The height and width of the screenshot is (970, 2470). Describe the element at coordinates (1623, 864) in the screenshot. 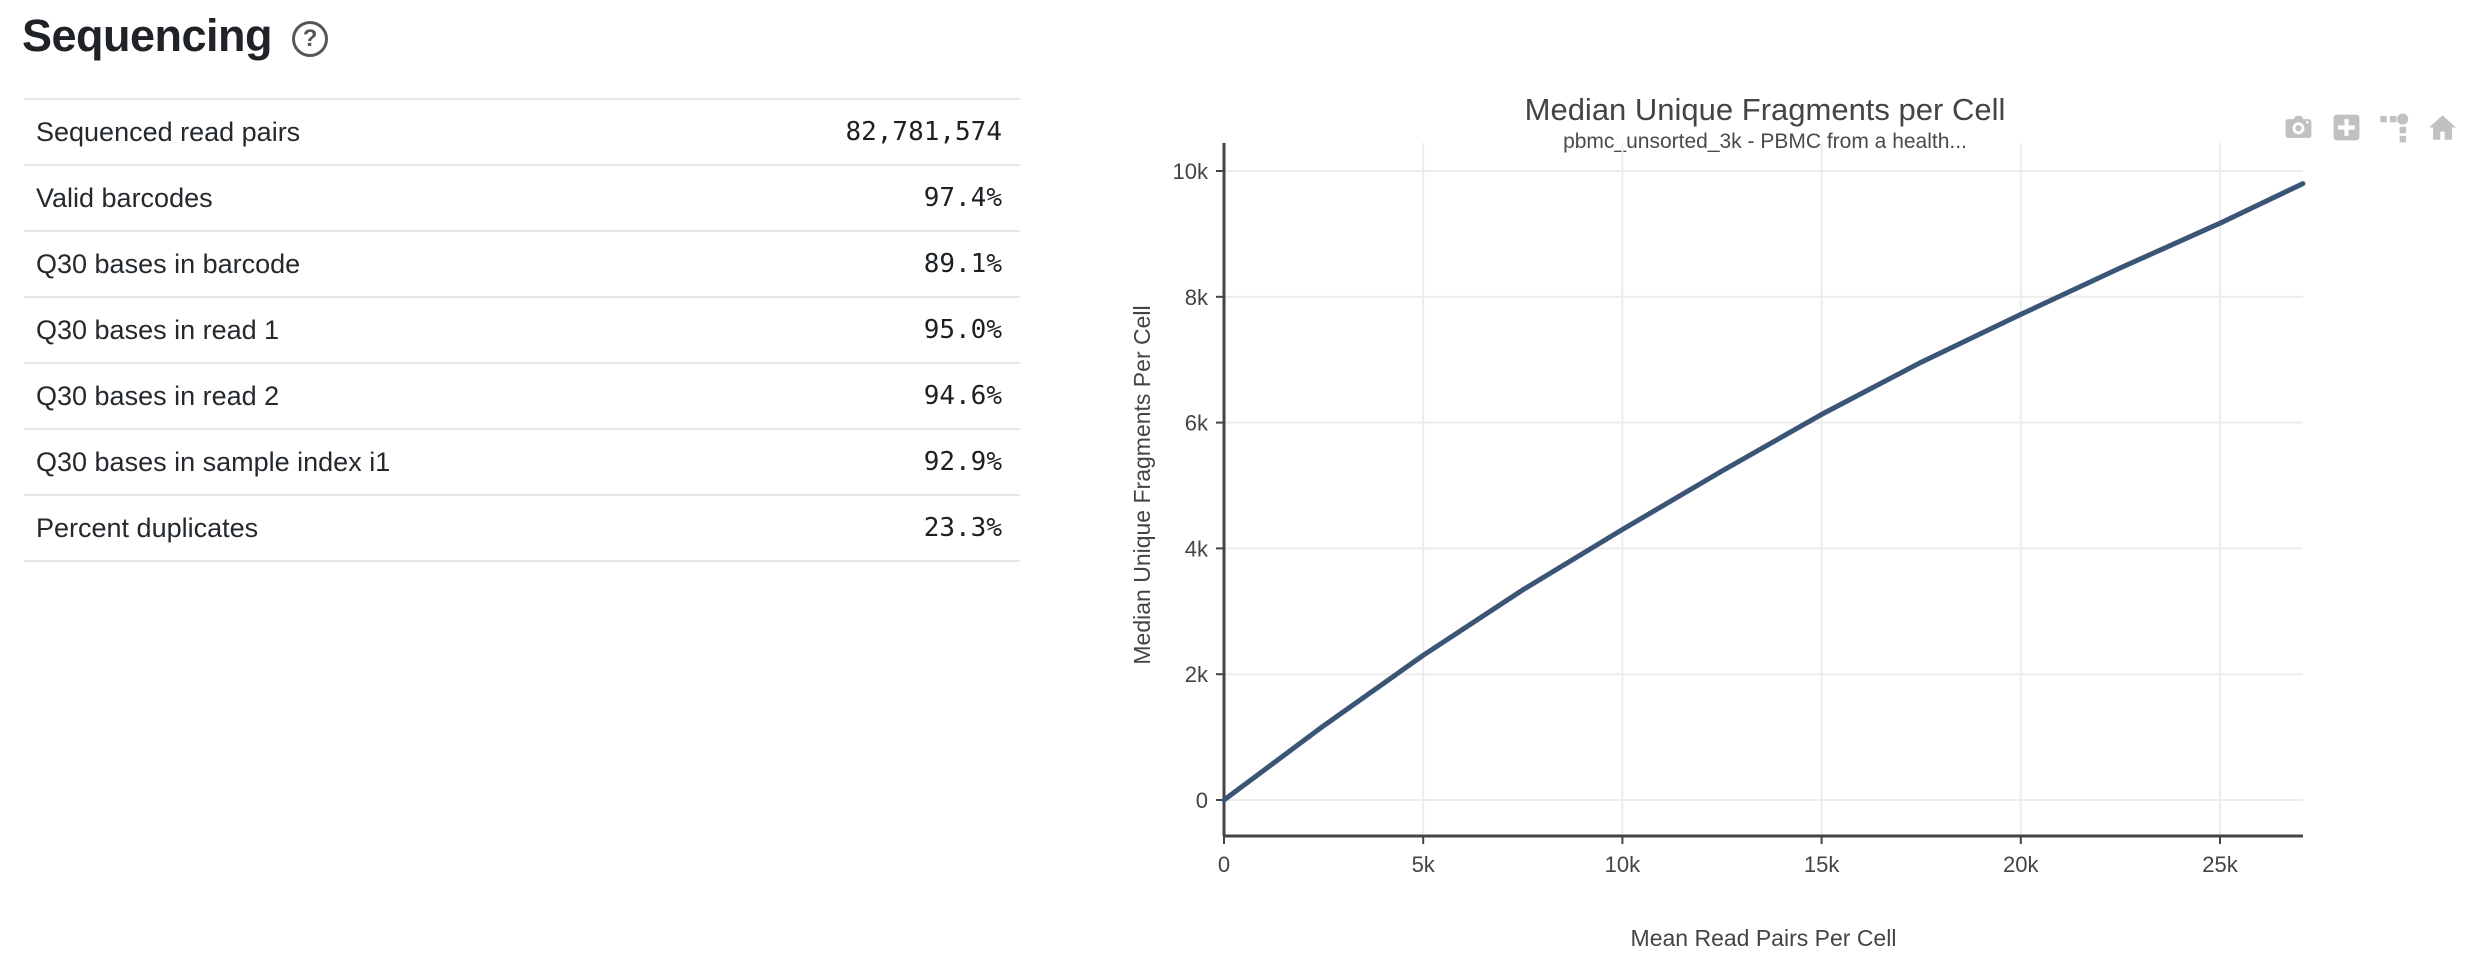

I see `x-tick-label: 10k` at that location.